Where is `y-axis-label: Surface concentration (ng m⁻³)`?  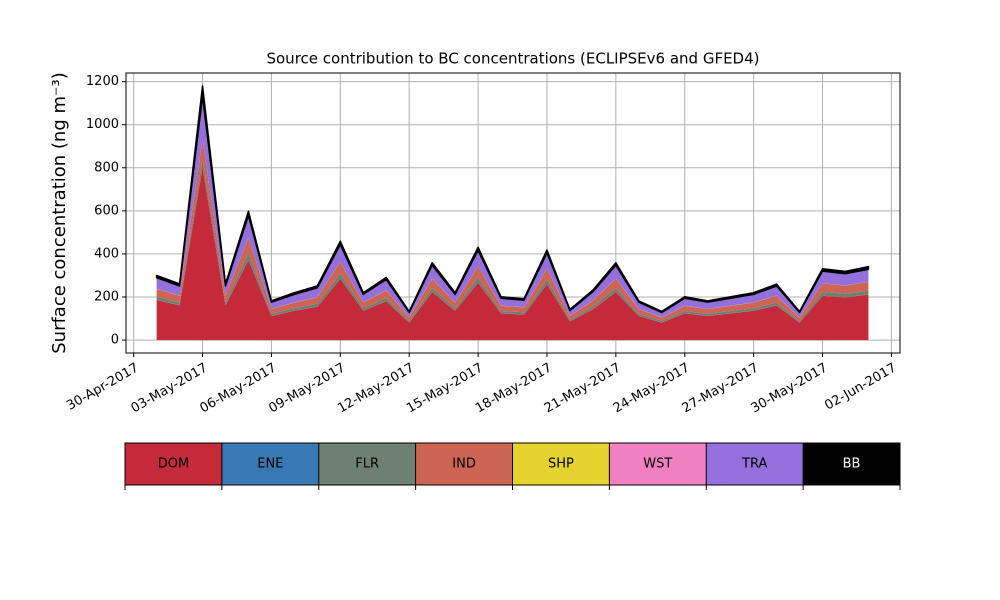
y-axis-label: Surface concentration (ng m⁻³) is located at coordinates (59, 213).